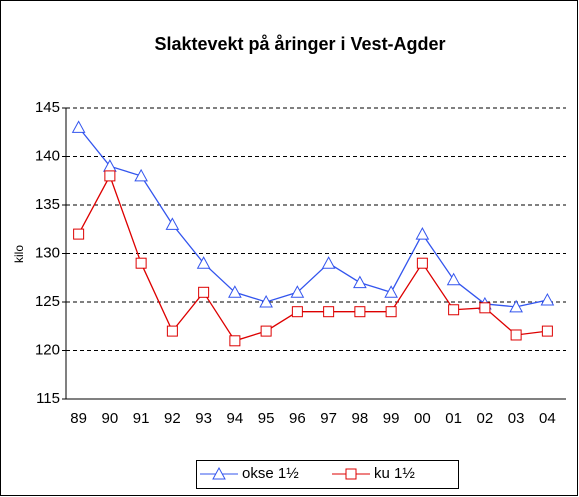 The width and height of the screenshot is (579, 497). I want to click on x-tick-label: 94, so click(235, 418).